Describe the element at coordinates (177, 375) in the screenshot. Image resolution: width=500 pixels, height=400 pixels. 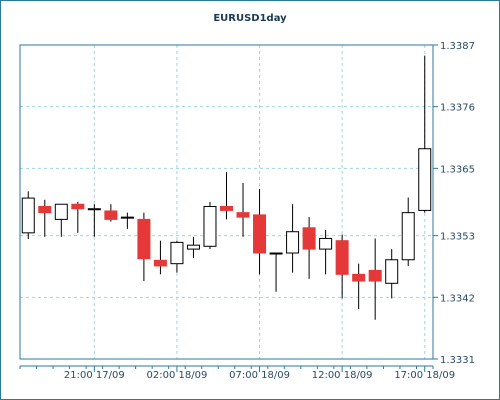
I see `x-tick-label: 02:00 18/09` at that location.